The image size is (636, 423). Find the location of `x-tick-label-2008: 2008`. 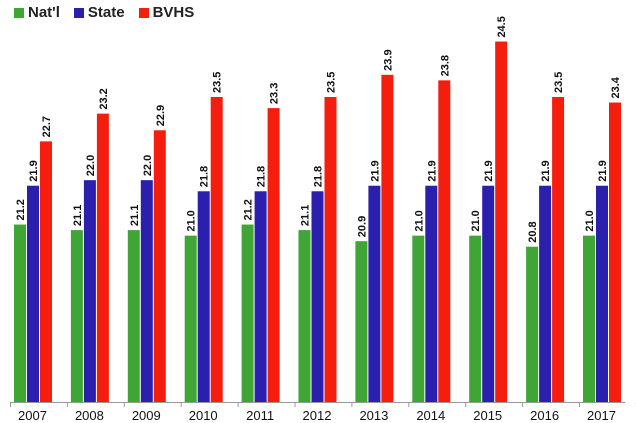

x-tick-label-2008: 2008 is located at coordinates (89, 415).